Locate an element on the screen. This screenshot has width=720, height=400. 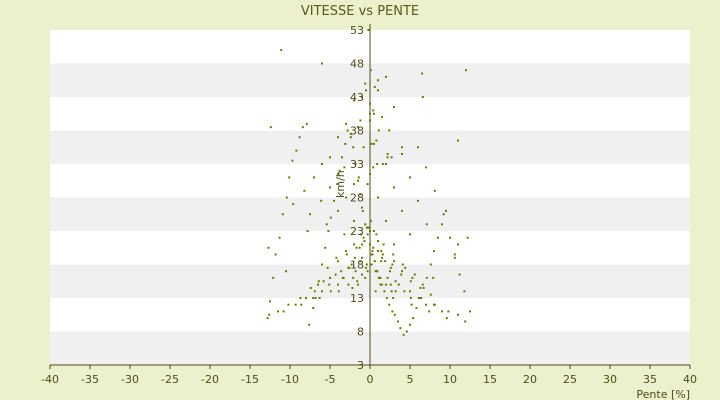
y-tick-label: 28 is located at coordinates (357, 198).